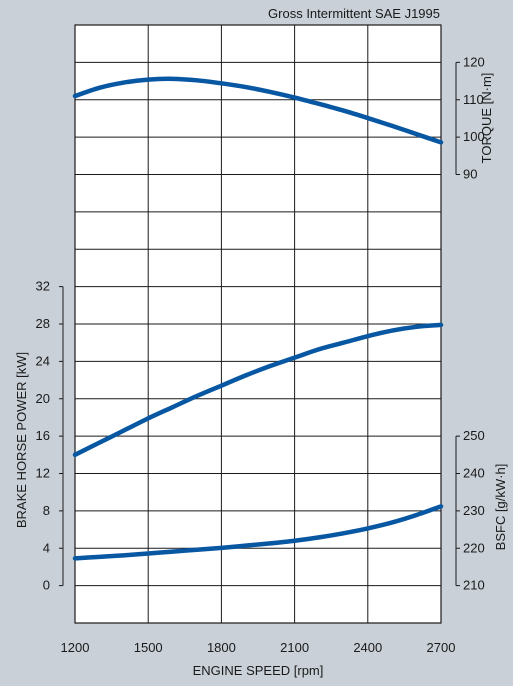 The width and height of the screenshot is (513, 686). I want to click on torque-tick-label: 110, so click(473, 99).